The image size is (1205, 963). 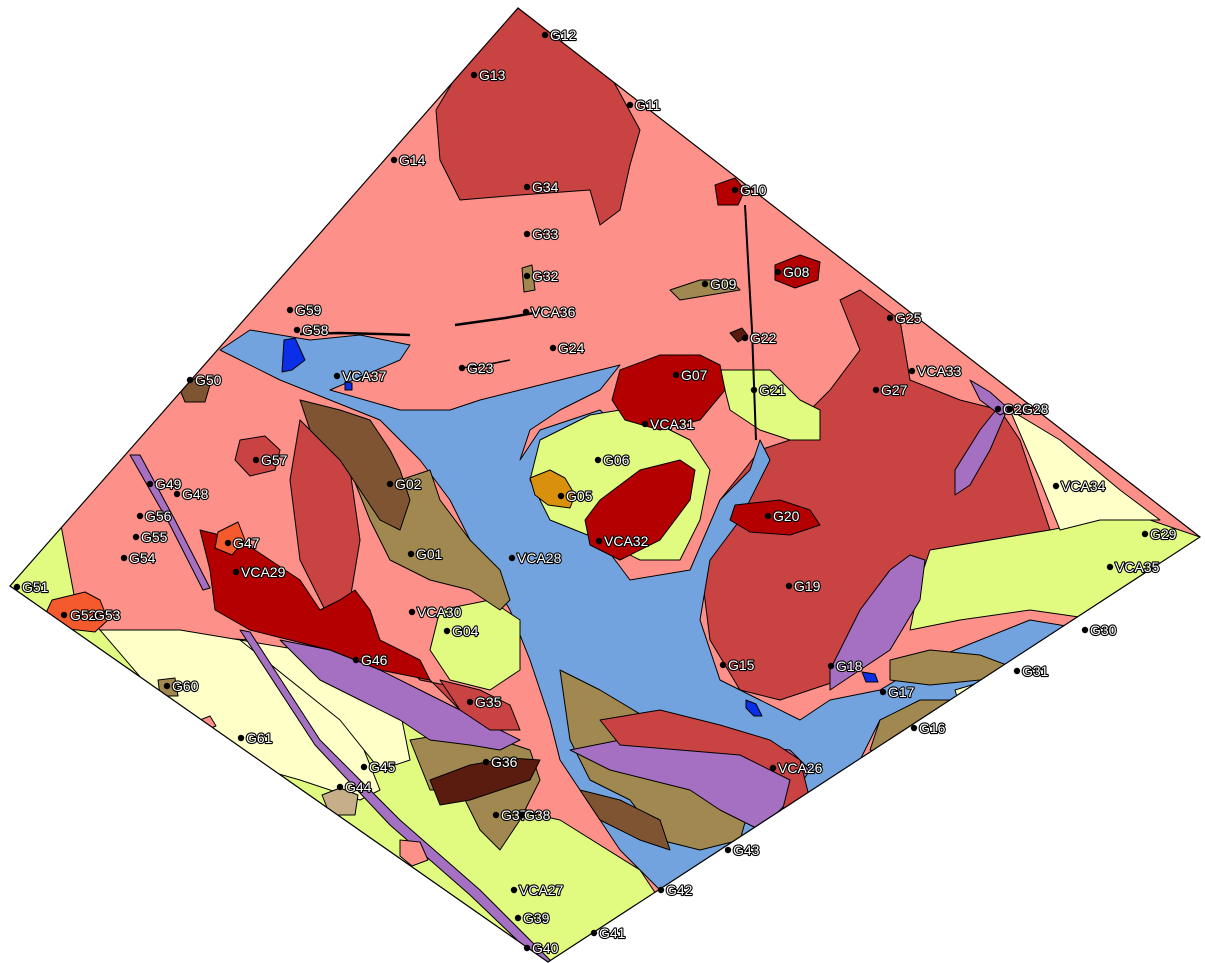 What do you see at coordinates (730, 191) in the screenshot?
I see `unit-dark-red-g10` at bounding box center [730, 191].